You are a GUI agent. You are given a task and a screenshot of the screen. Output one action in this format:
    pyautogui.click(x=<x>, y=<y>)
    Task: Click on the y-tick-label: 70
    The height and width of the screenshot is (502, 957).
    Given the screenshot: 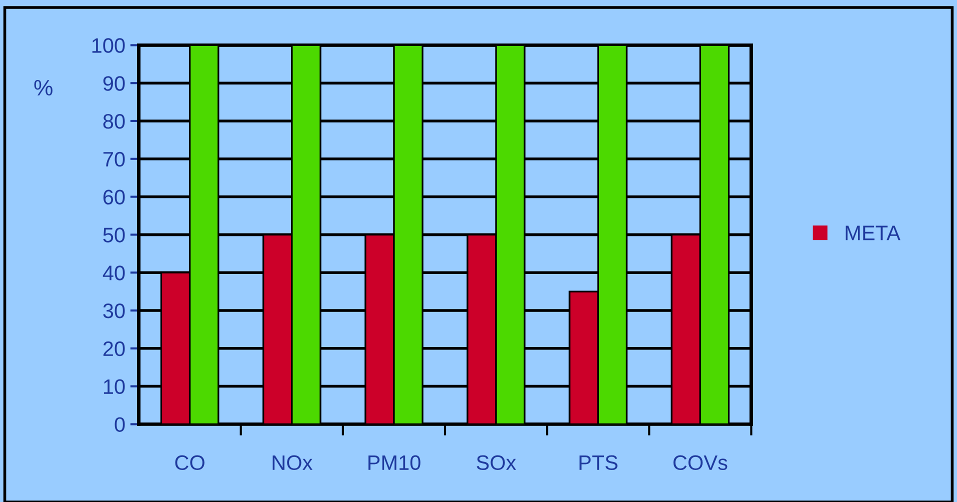 What is the action you would take?
    pyautogui.click(x=114, y=159)
    